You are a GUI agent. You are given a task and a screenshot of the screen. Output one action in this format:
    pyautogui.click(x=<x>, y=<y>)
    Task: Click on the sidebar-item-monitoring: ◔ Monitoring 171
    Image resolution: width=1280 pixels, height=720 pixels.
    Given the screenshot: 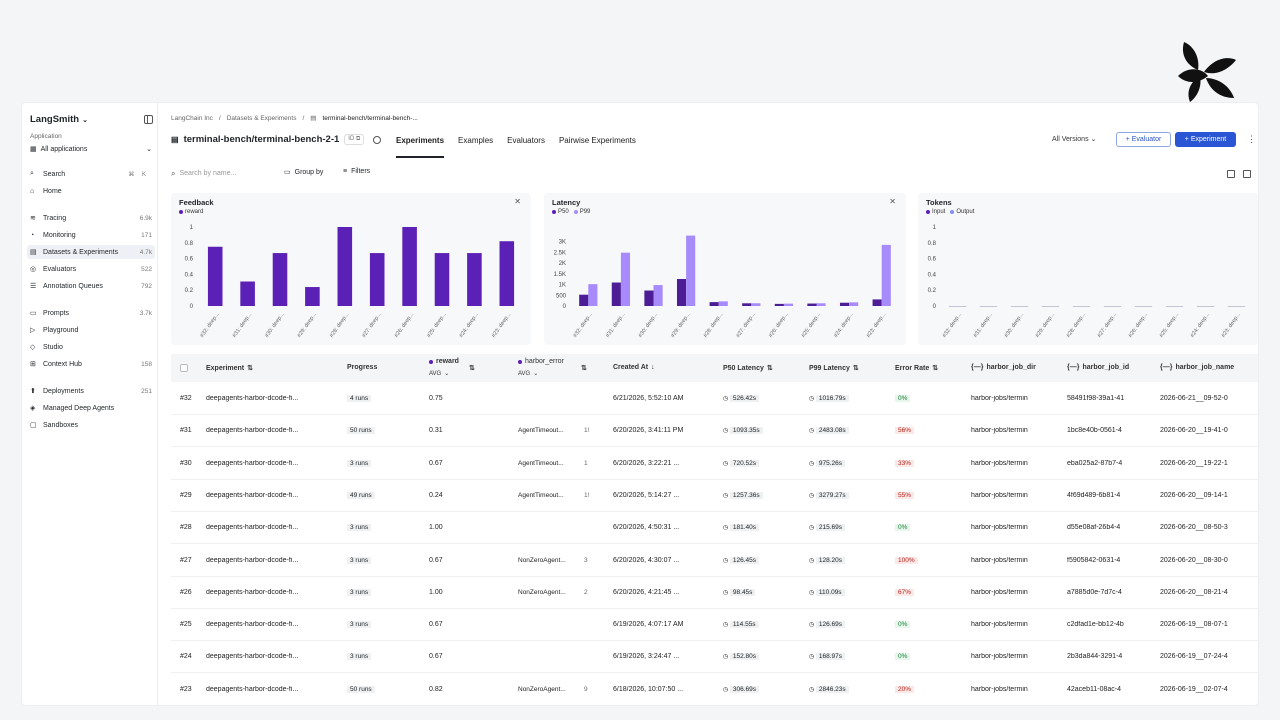 What is the action you would take?
    pyautogui.click(x=91, y=235)
    